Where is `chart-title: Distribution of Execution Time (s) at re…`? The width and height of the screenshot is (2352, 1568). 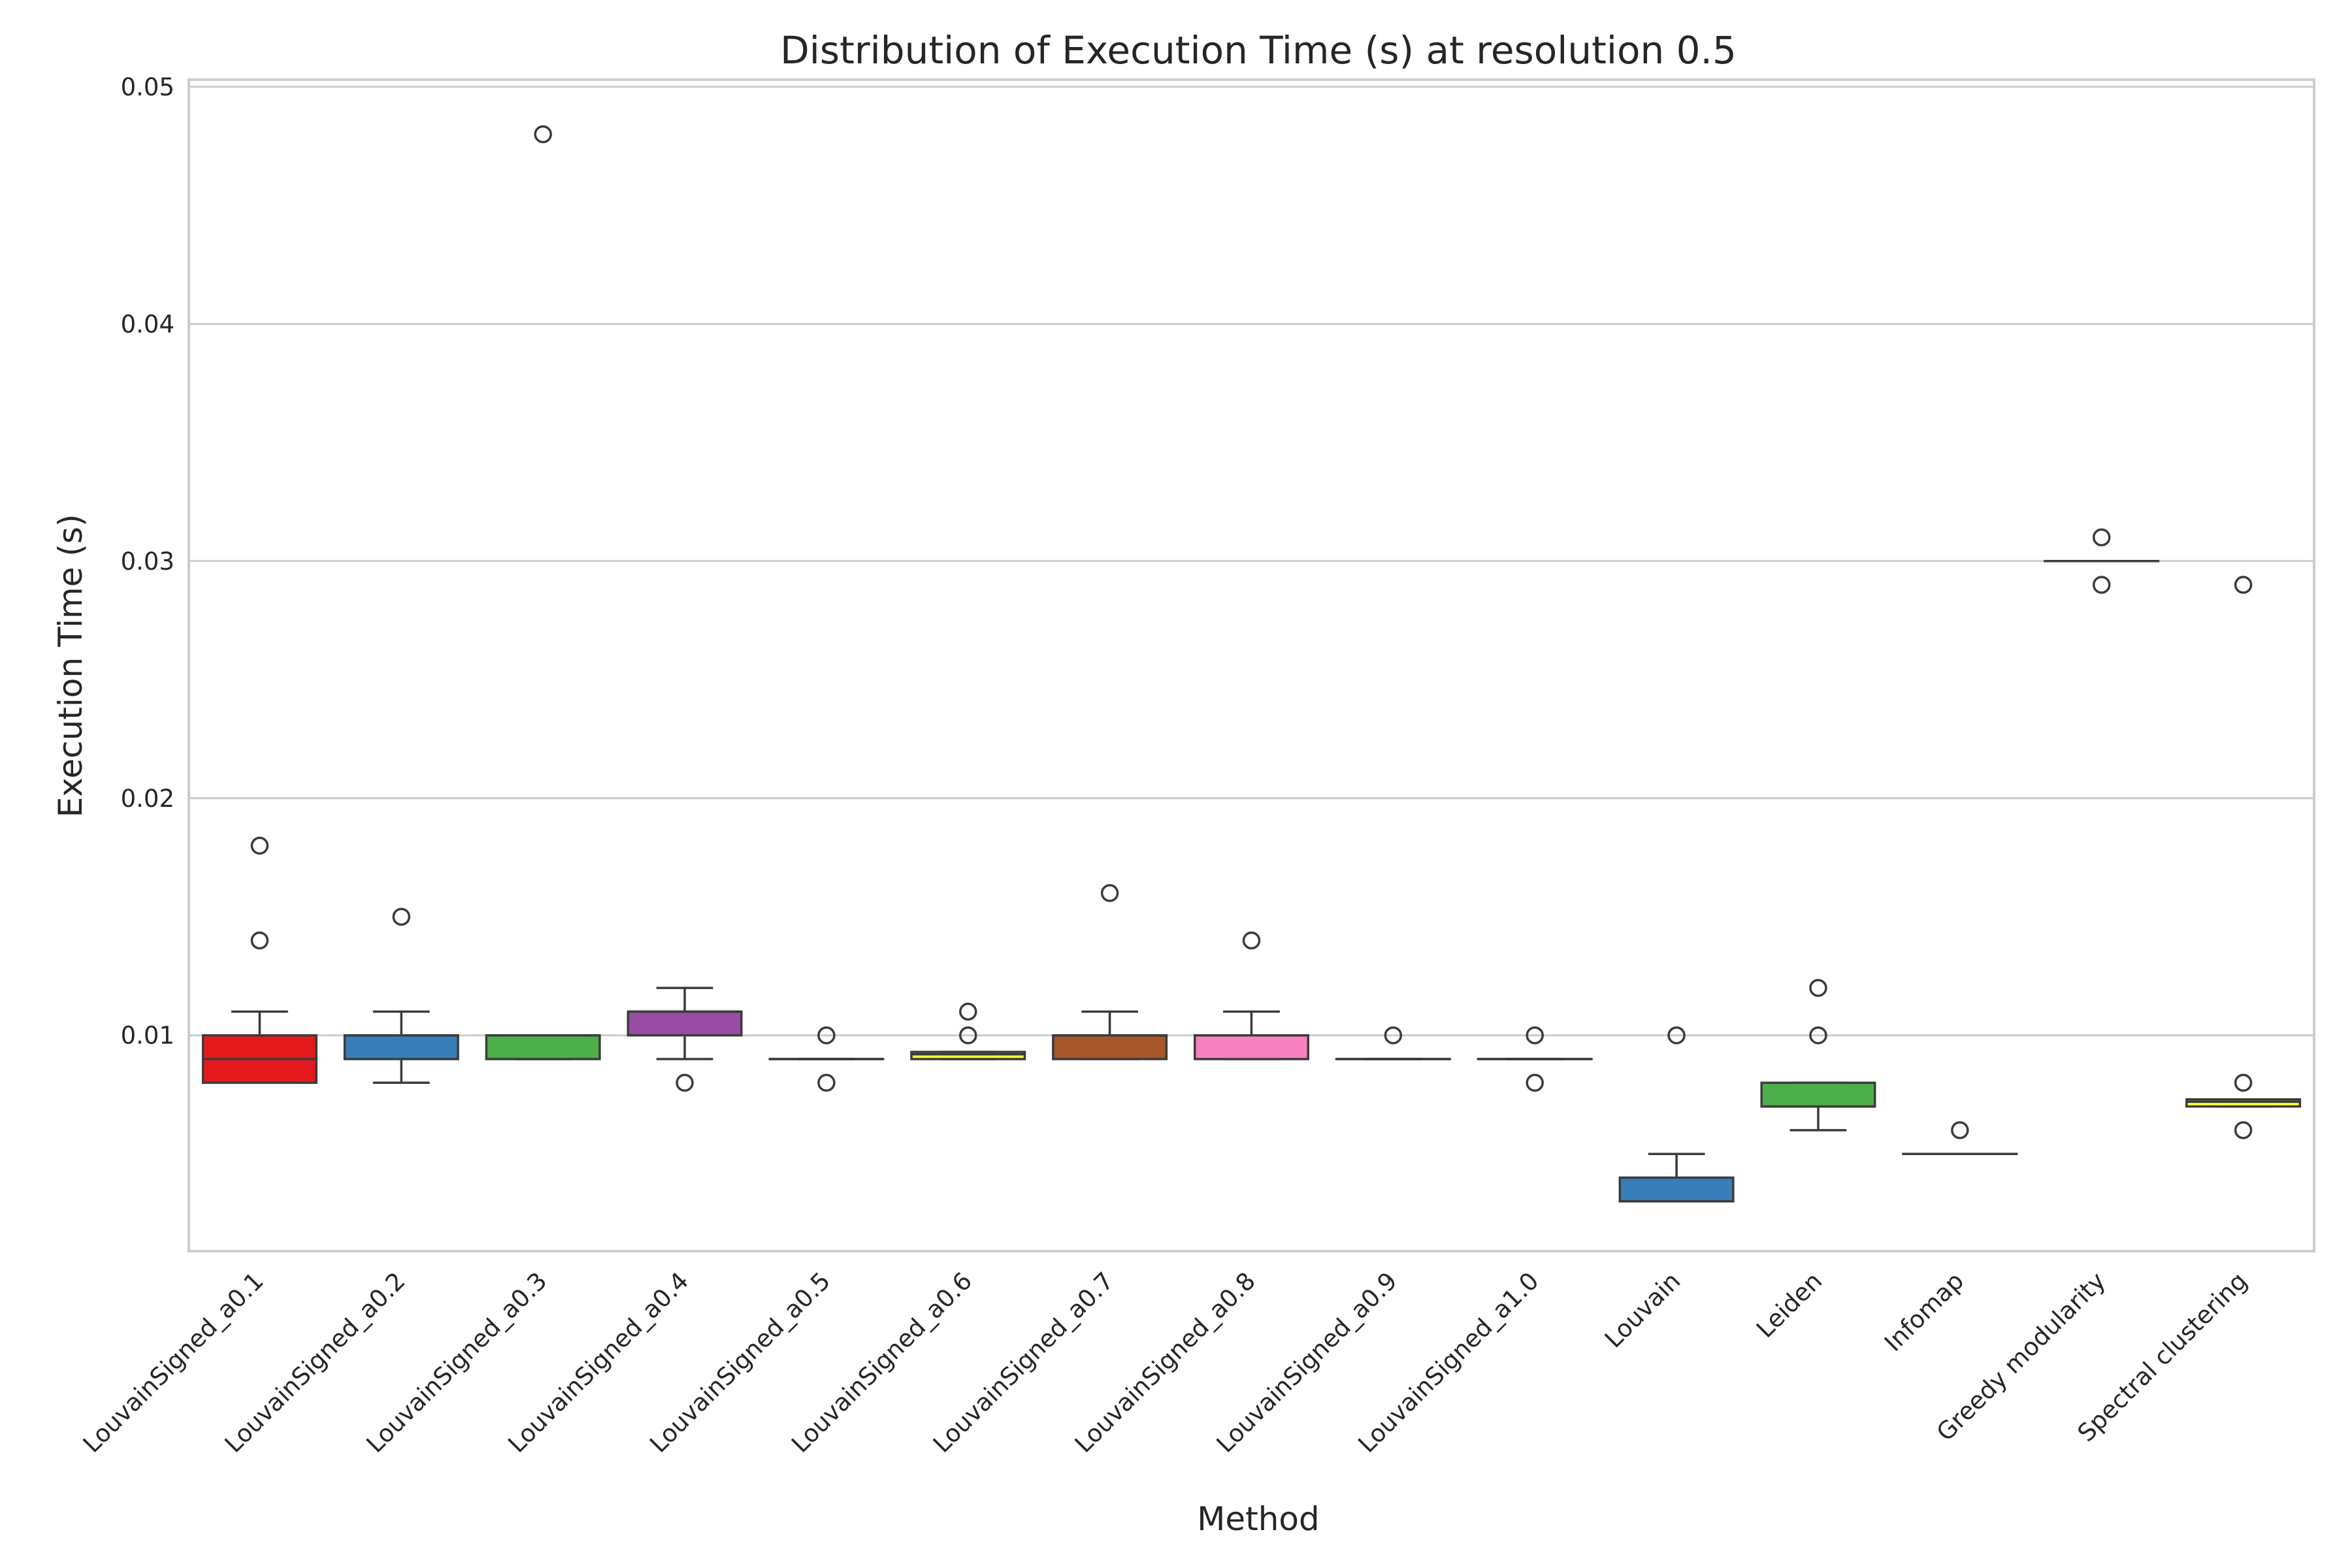
chart-title: Distribution of Execution Time (s) at re… is located at coordinates (1258, 50).